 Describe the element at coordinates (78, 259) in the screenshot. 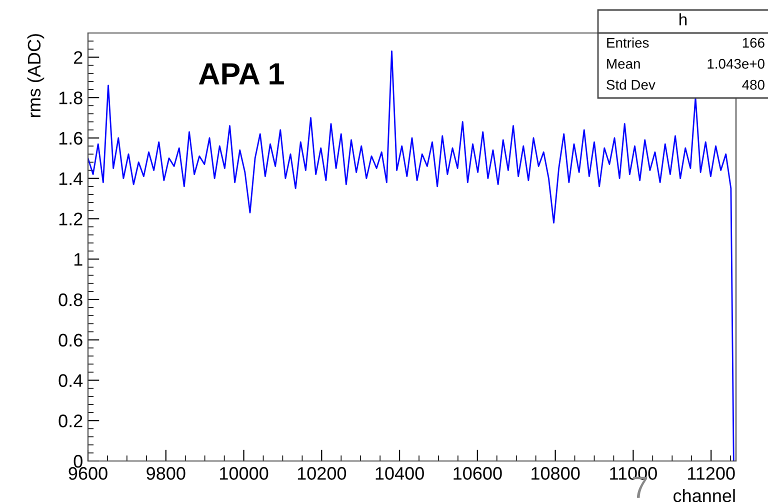

I see `y-tick-label: 1` at that location.